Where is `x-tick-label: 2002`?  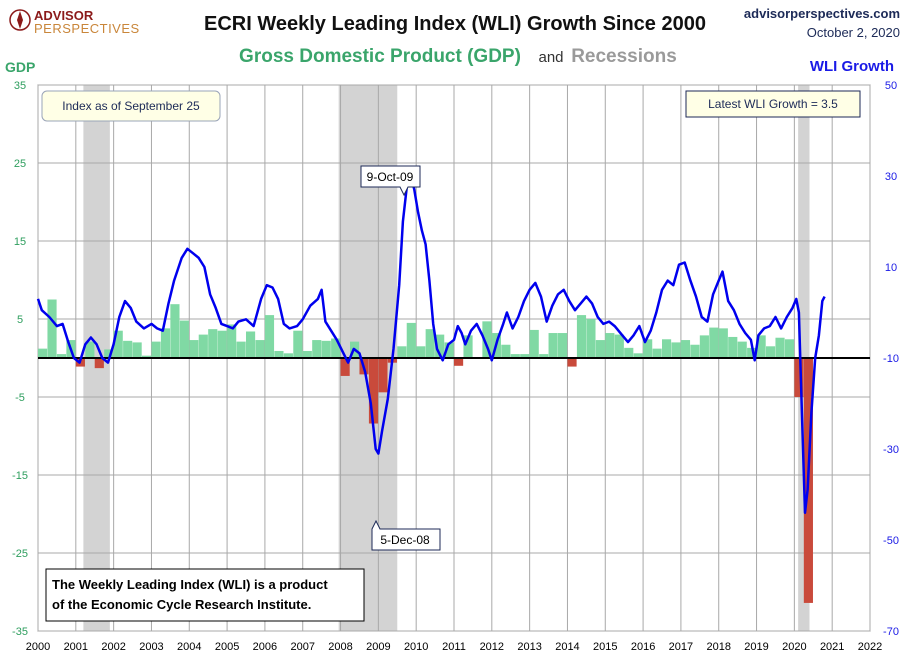
x-tick-label: 2002 is located at coordinates (113, 647).